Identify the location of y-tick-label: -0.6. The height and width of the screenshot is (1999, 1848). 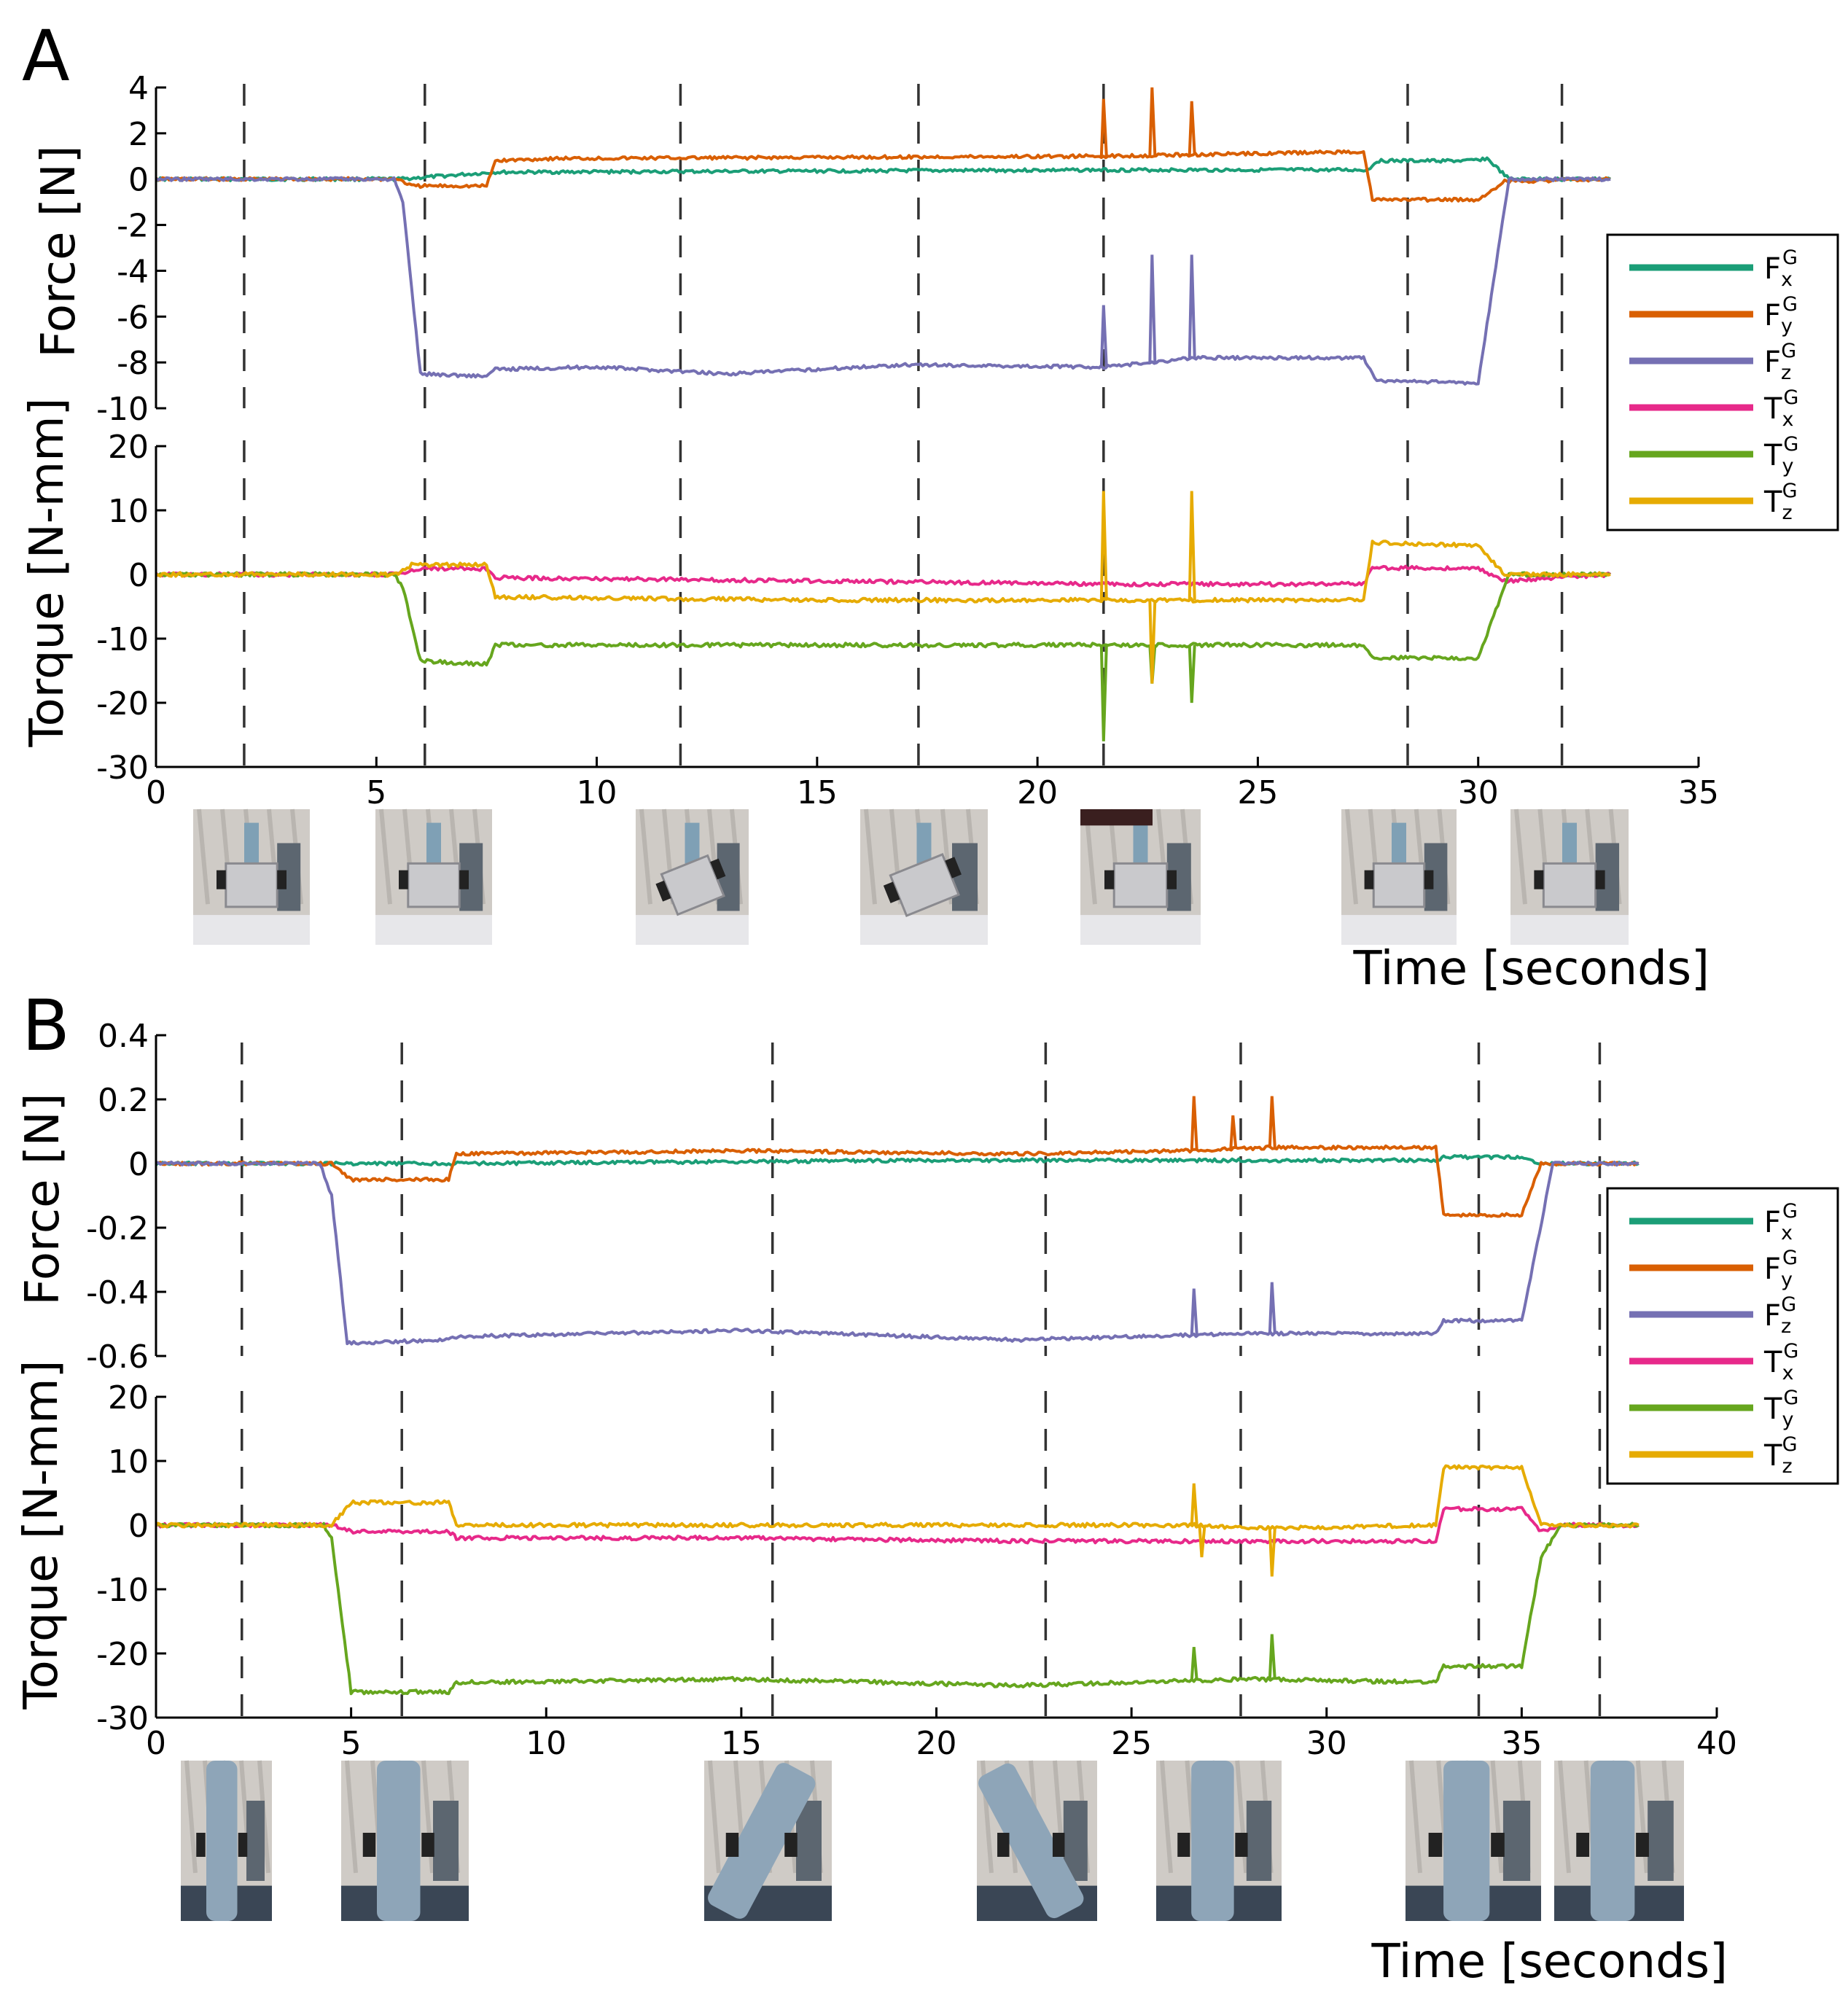
(117, 1357).